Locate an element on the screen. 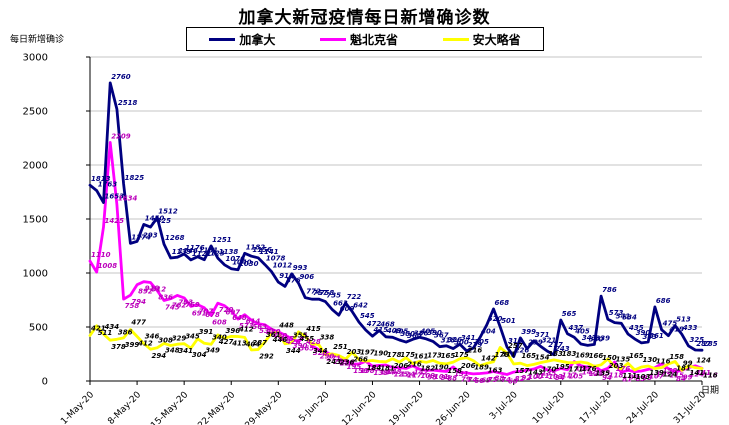  data-label: 170 is located at coordinates (549, 370).